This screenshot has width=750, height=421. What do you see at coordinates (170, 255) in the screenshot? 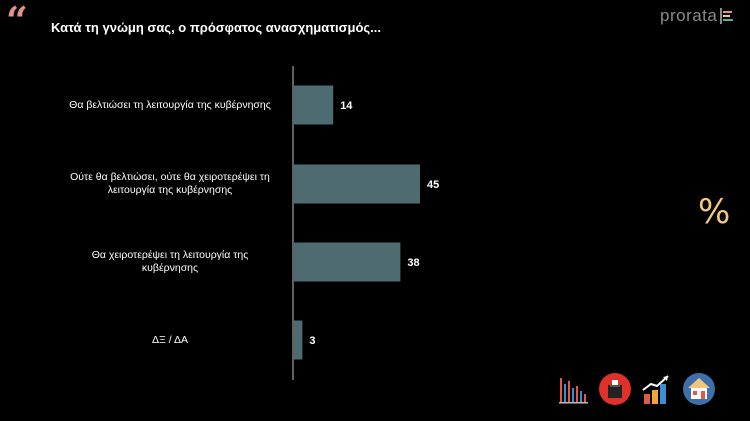
I see `category-label-line: Θα χειροτερέψει τη λειτουργία της` at bounding box center [170, 255].